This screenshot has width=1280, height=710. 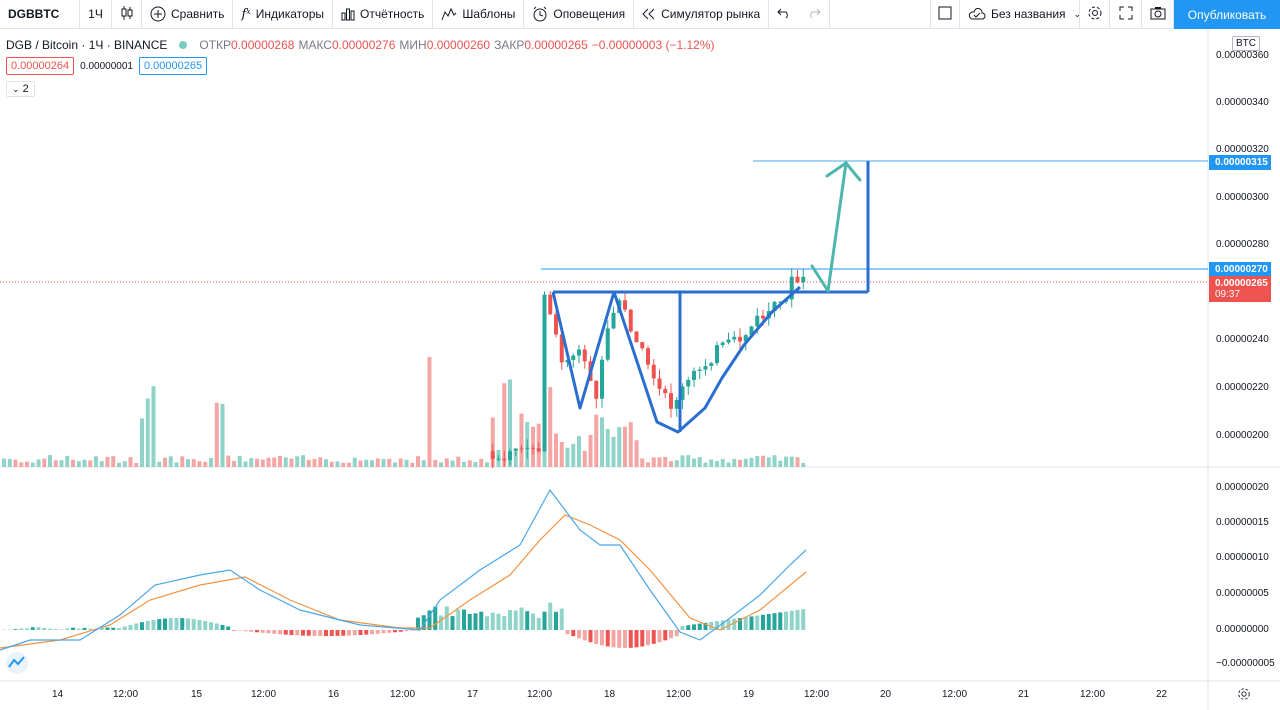 What do you see at coordinates (413, 45) in the screenshot?
I see `low-label: МИН` at bounding box center [413, 45].